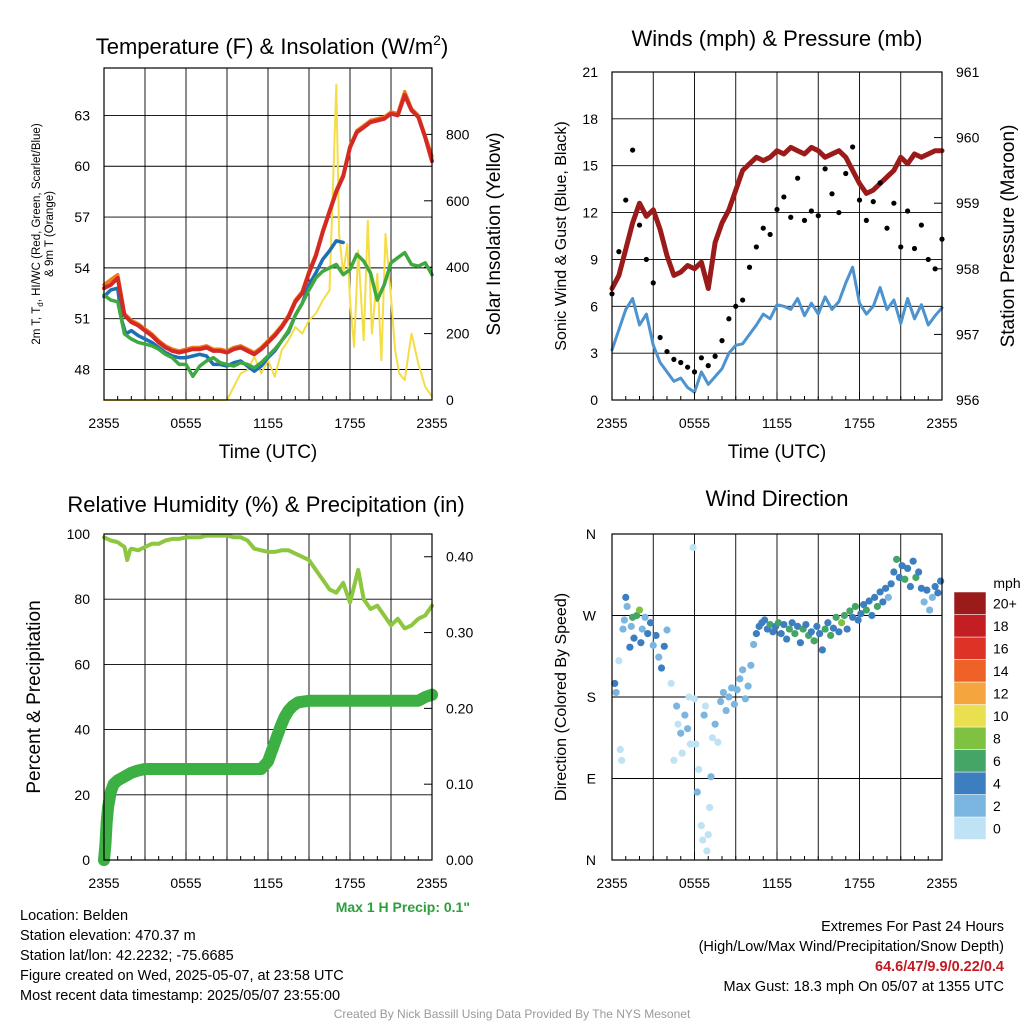  I want to click on y2-tick-label: 0.20, so click(459, 708).